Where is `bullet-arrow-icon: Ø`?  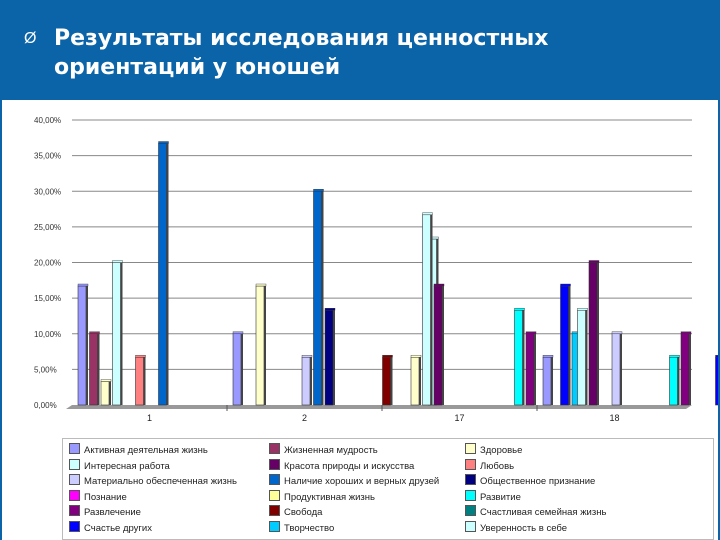 bullet-arrow-icon: Ø is located at coordinates (30, 38).